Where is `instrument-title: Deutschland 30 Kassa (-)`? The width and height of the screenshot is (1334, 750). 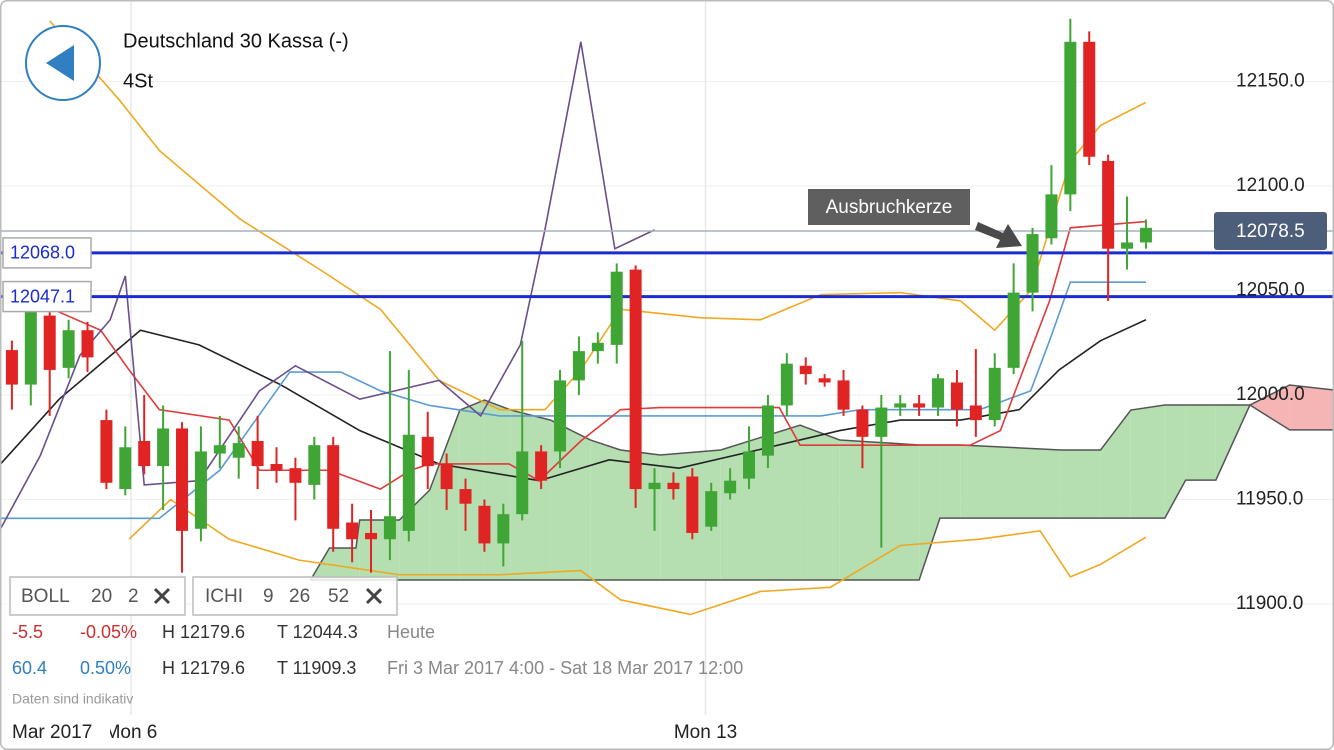 instrument-title: Deutschland 30 Kassa (-) is located at coordinates (236, 41).